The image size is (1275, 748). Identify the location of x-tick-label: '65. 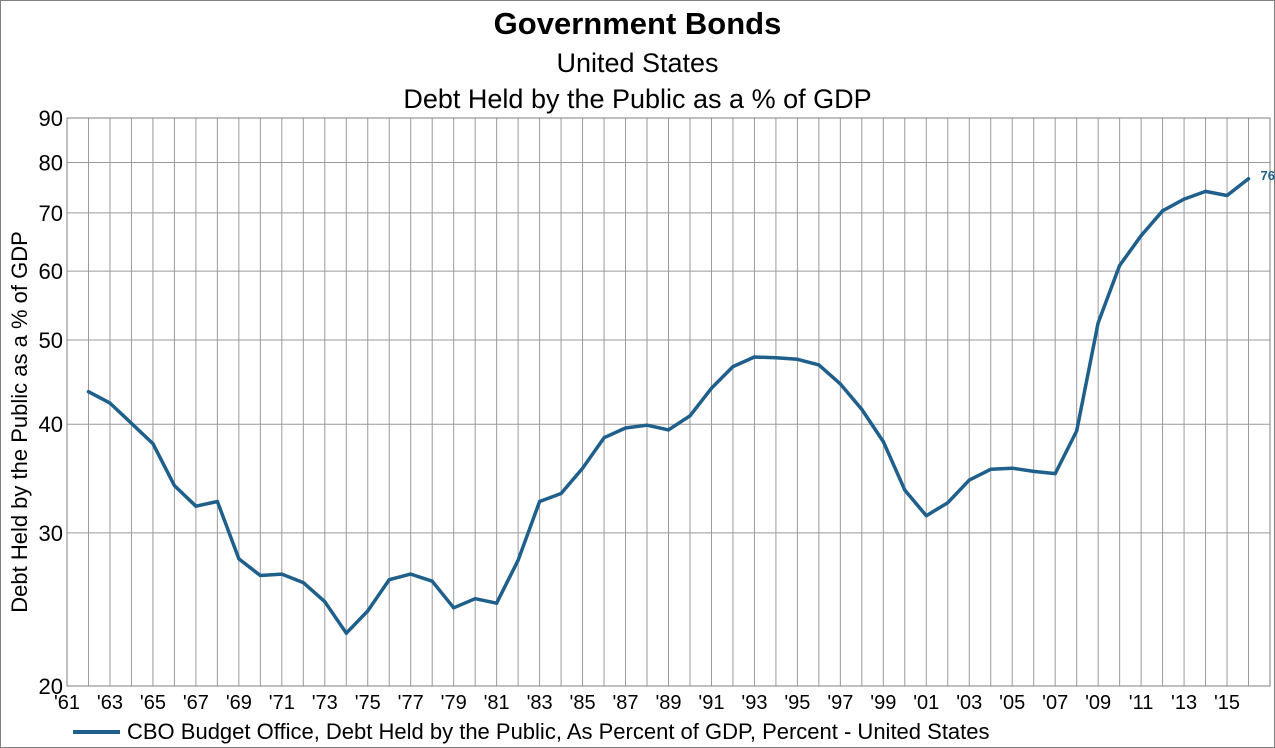
(153, 703).